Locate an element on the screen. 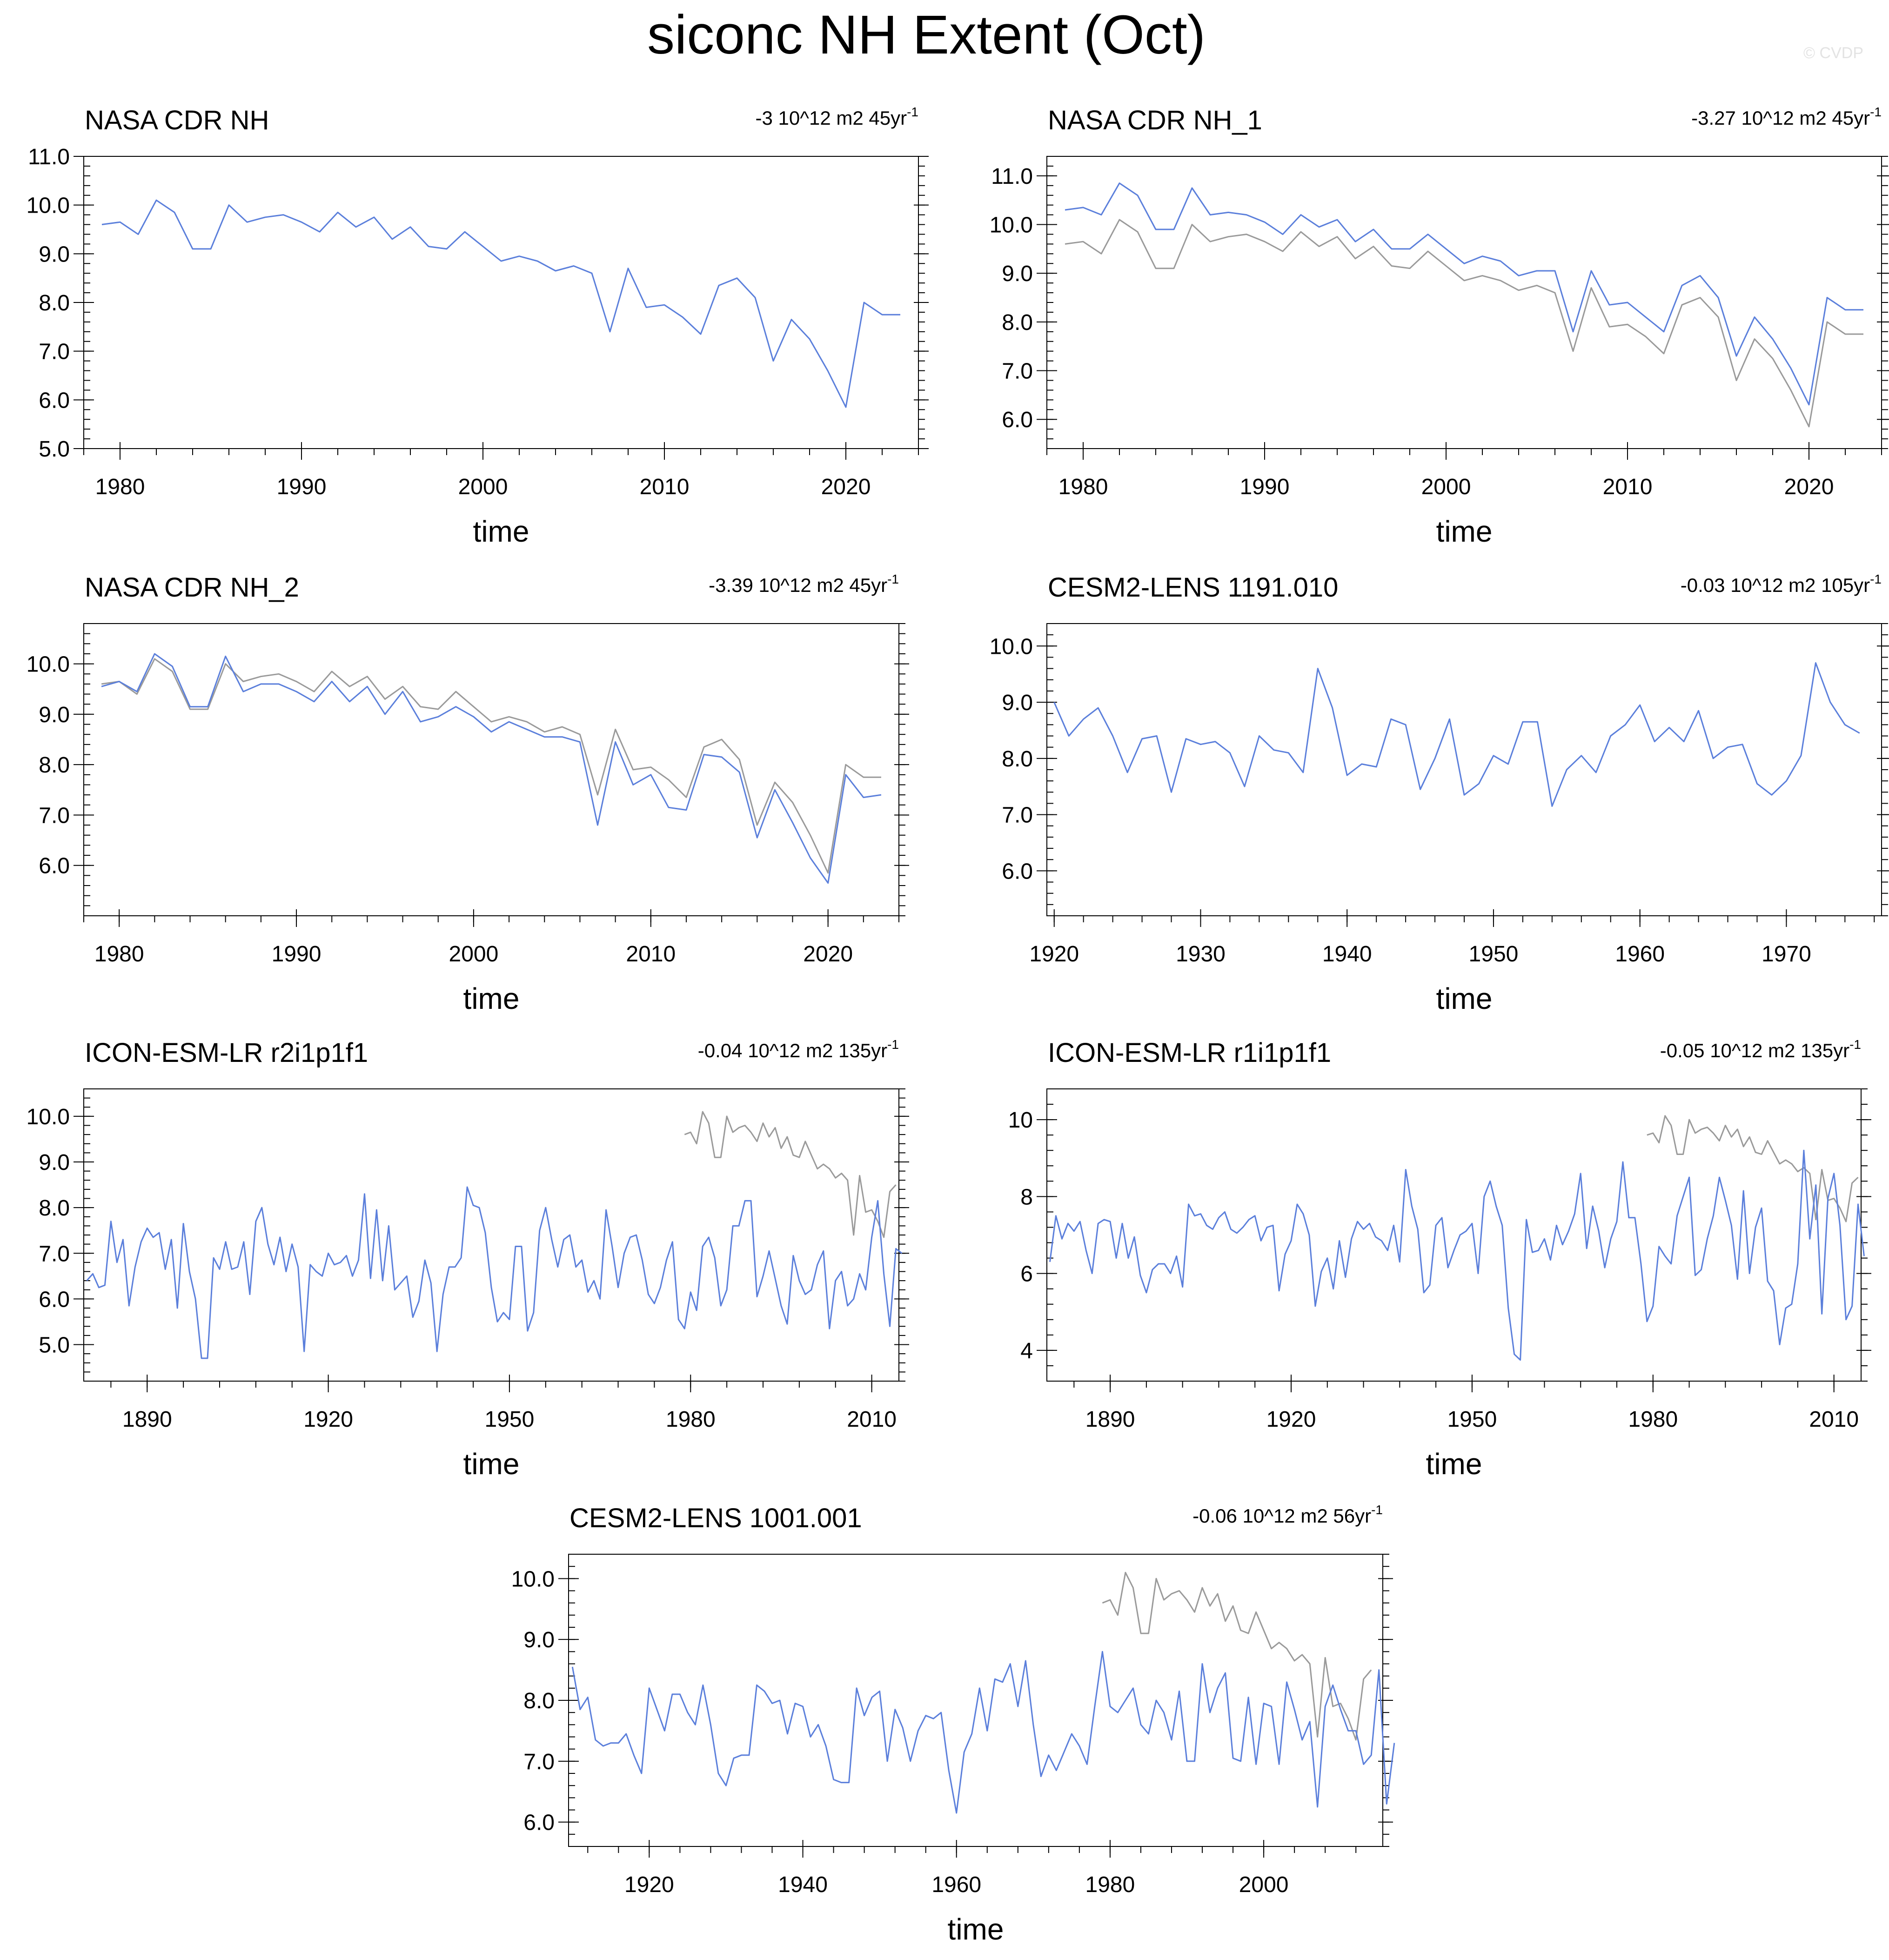 This screenshot has height=1960, width=1889. y-tick-label: 10 is located at coordinates (1020, 1120).